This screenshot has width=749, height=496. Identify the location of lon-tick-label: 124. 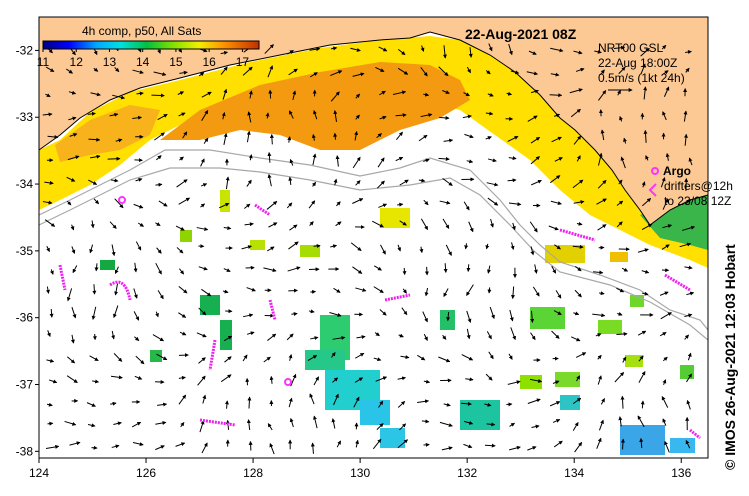
(39, 473).